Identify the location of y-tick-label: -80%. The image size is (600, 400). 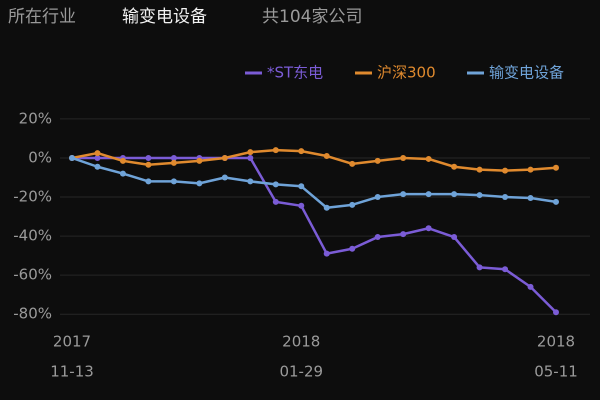
(32, 314).